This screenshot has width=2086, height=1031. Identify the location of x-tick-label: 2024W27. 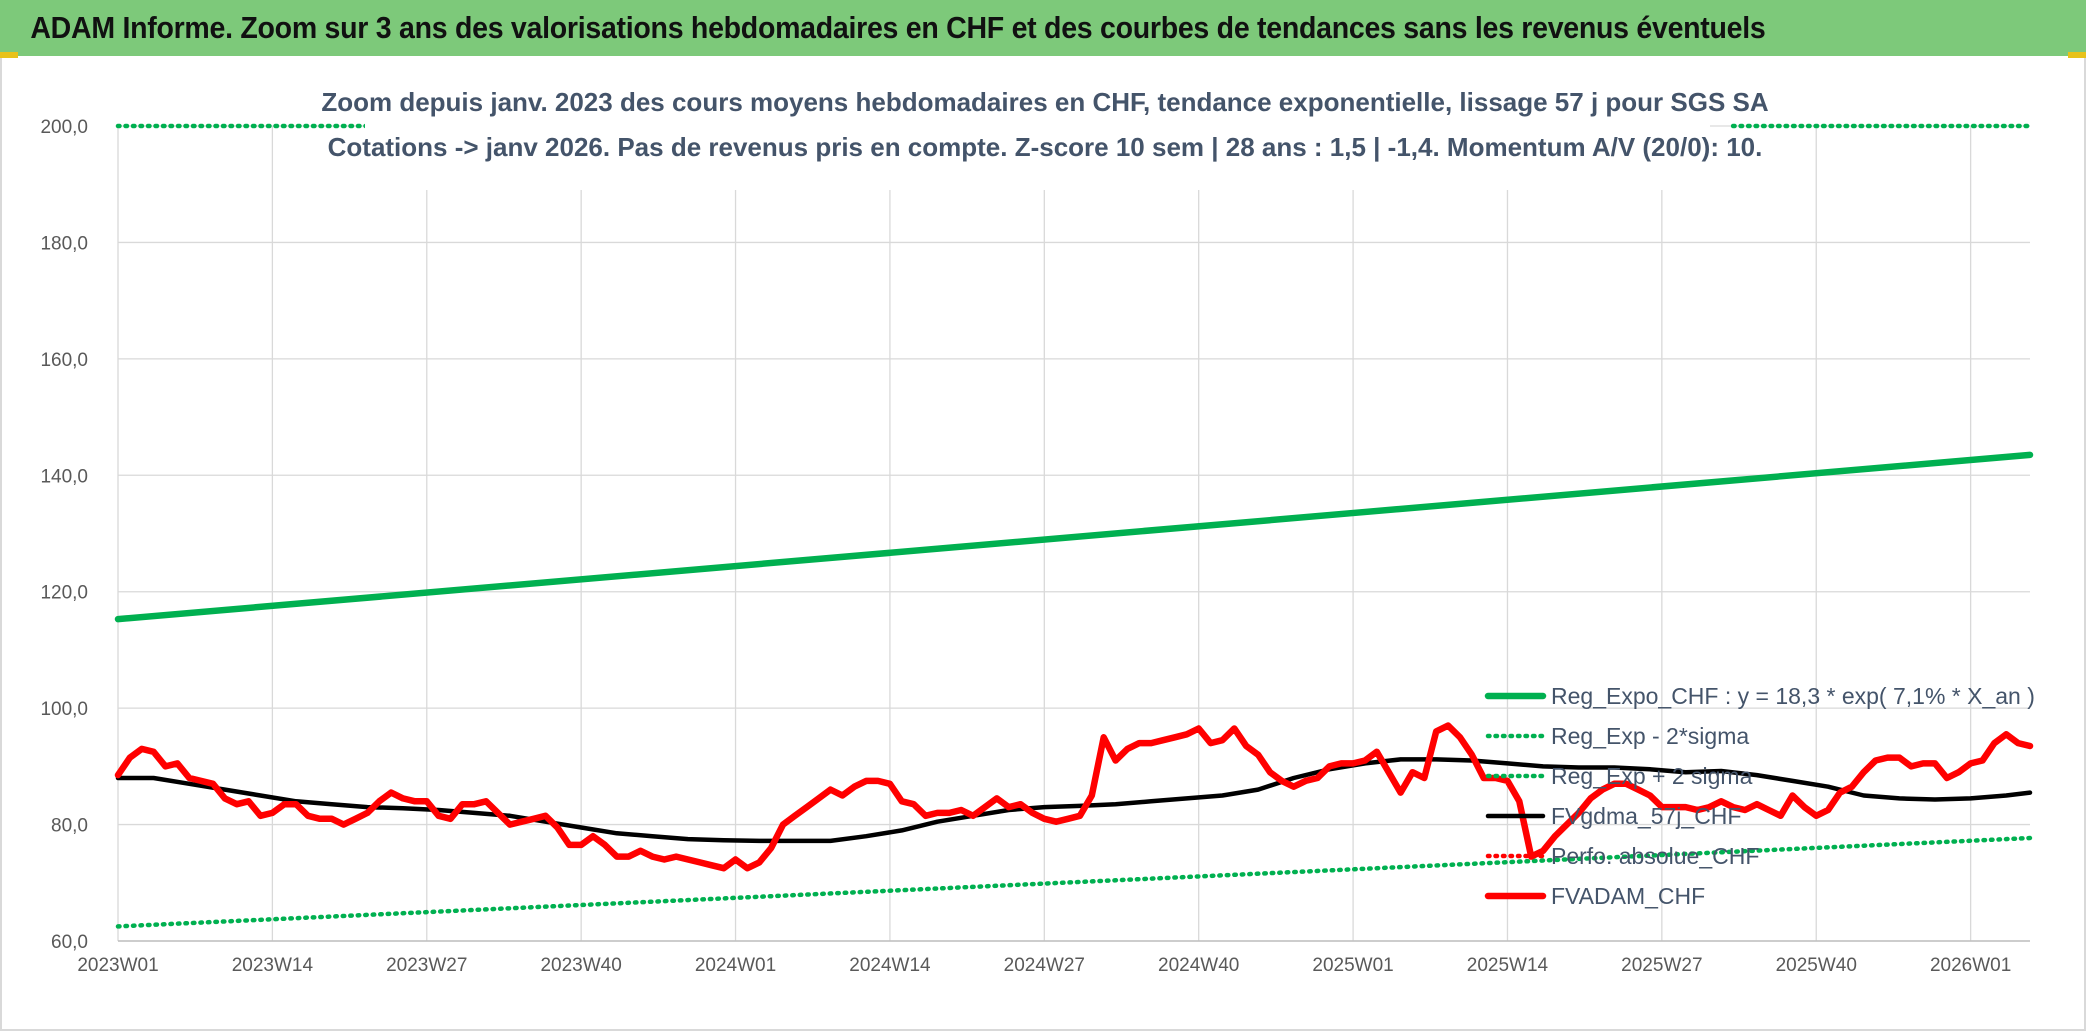
(1044, 965).